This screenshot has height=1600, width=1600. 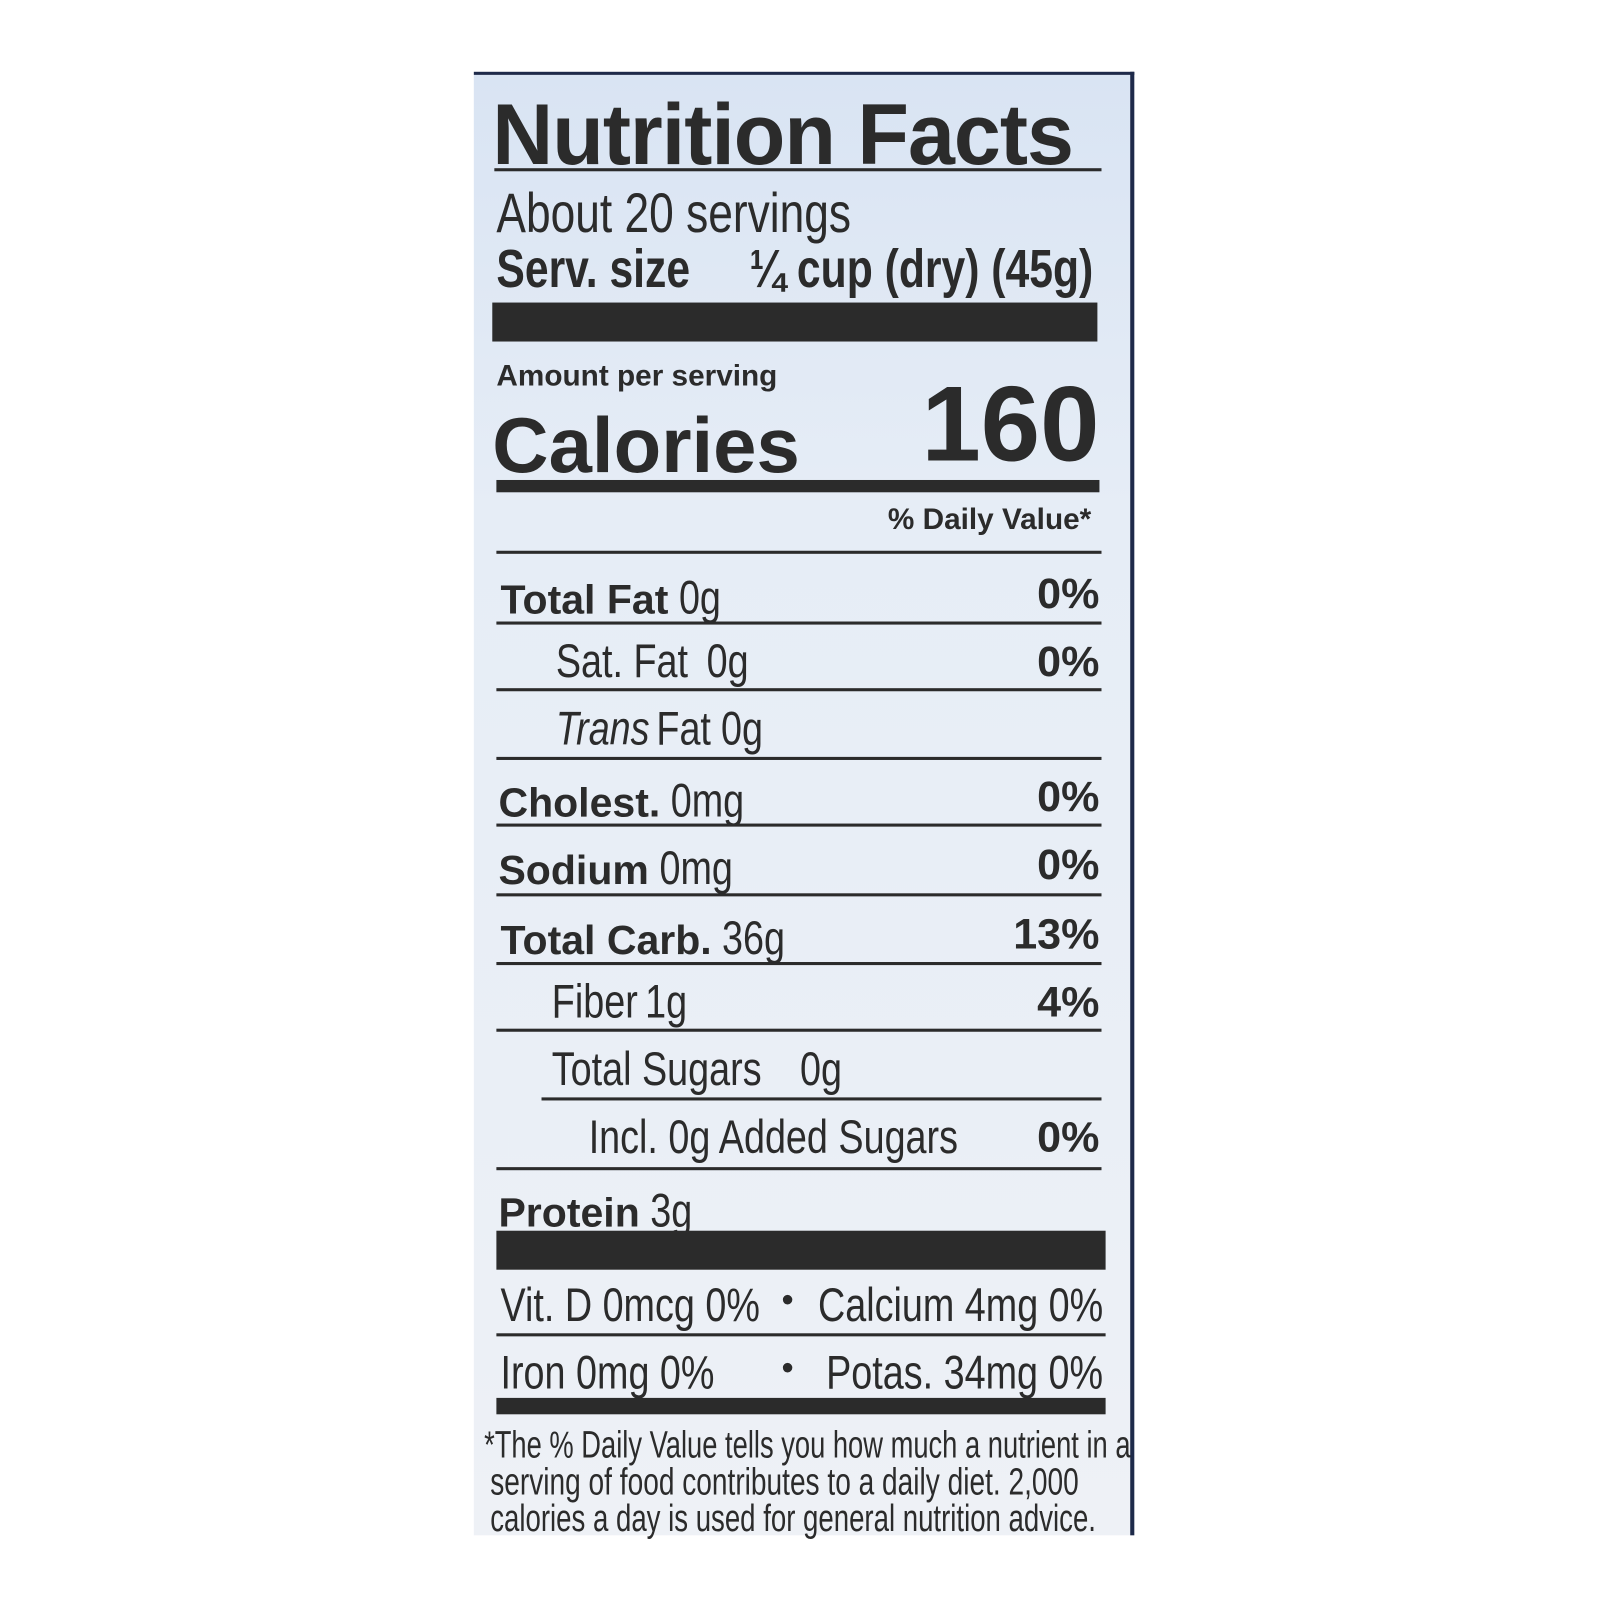 I want to click on nutrient-name: Sat. Fat 0g, so click(x=657, y=660).